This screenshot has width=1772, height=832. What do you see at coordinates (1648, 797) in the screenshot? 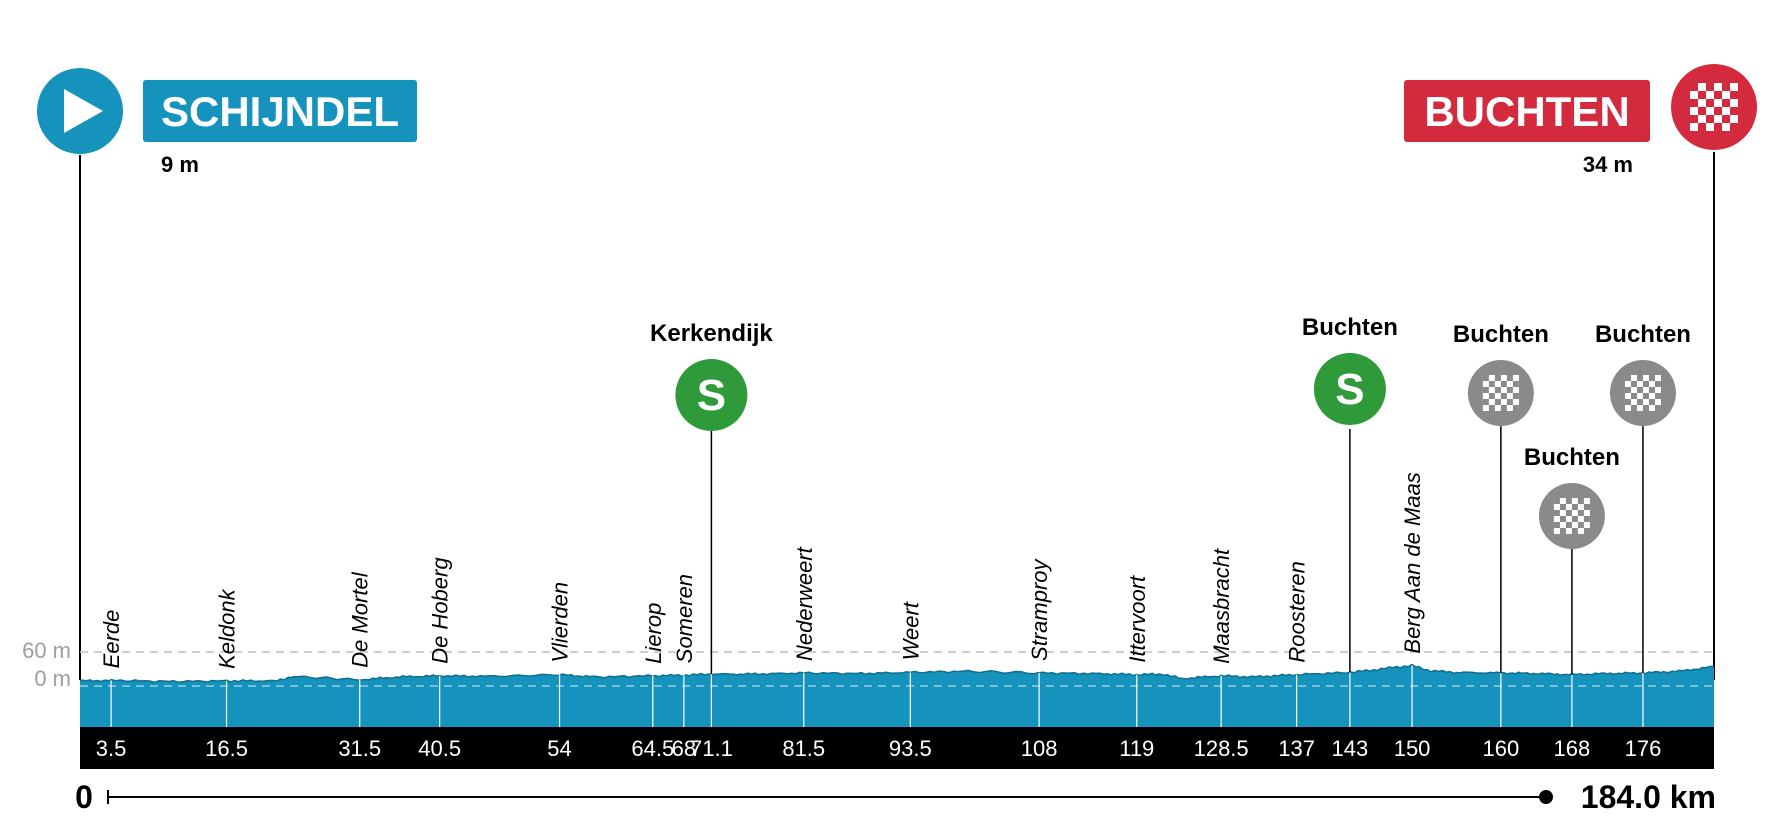
I see `distance-end-label: 184.0 km` at bounding box center [1648, 797].